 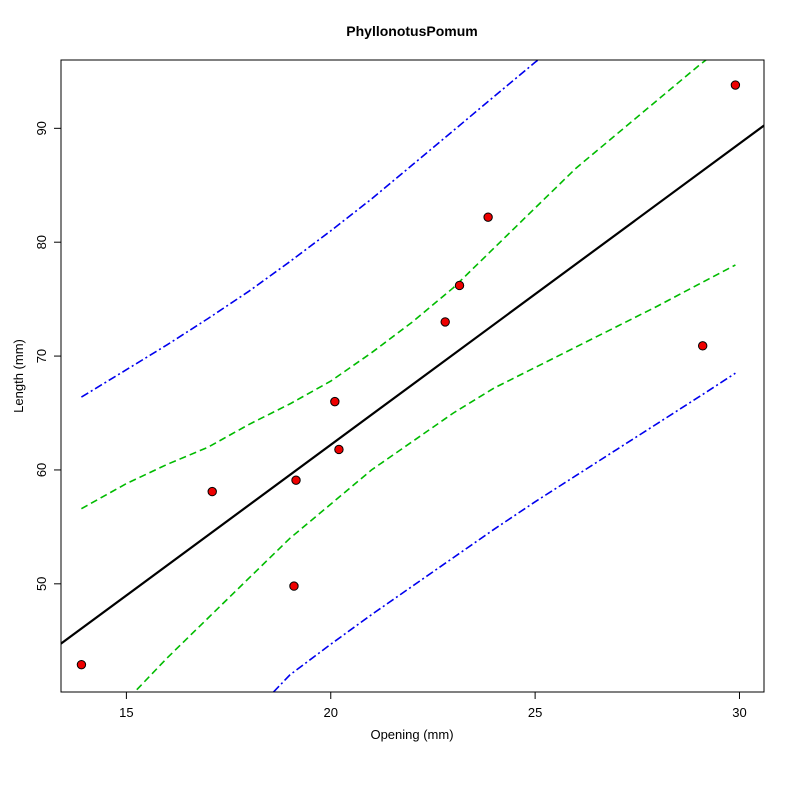 I want to click on x-tick-label: 30, so click(x=739, y=712).